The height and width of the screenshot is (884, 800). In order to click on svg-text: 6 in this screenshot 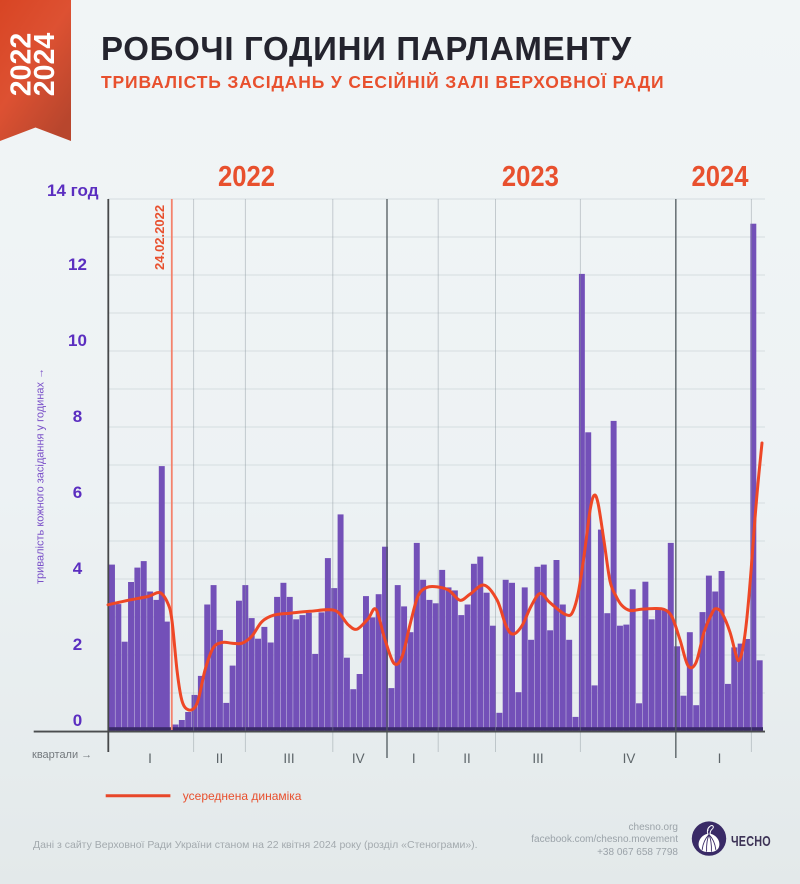, I will do `click(77, 492)`.